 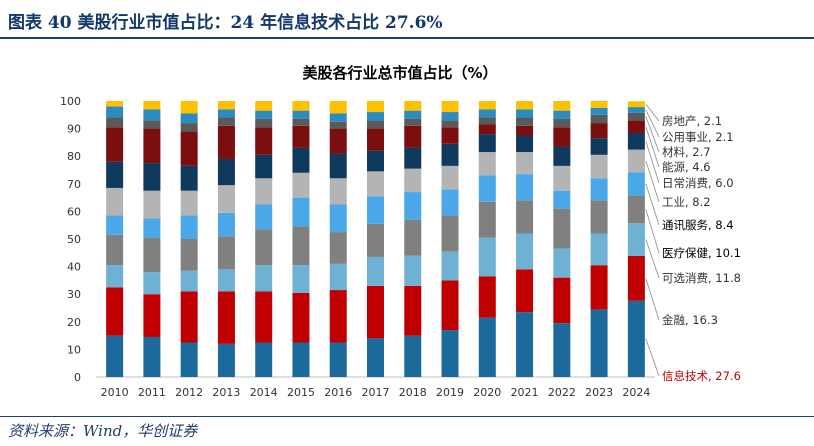 I want to click on x-tick-label: 2021, so click(x=525, y=392).